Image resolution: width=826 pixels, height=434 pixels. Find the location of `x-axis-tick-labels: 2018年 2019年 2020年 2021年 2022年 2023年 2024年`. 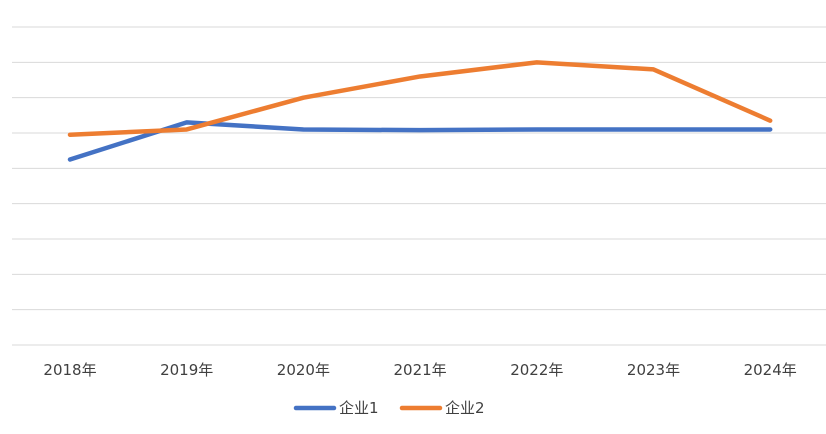

x-axis-tick-labels: 2018年 2019年 2020年 2021年 2022年 2023年 2024年 is located at coordinates (419, 370).